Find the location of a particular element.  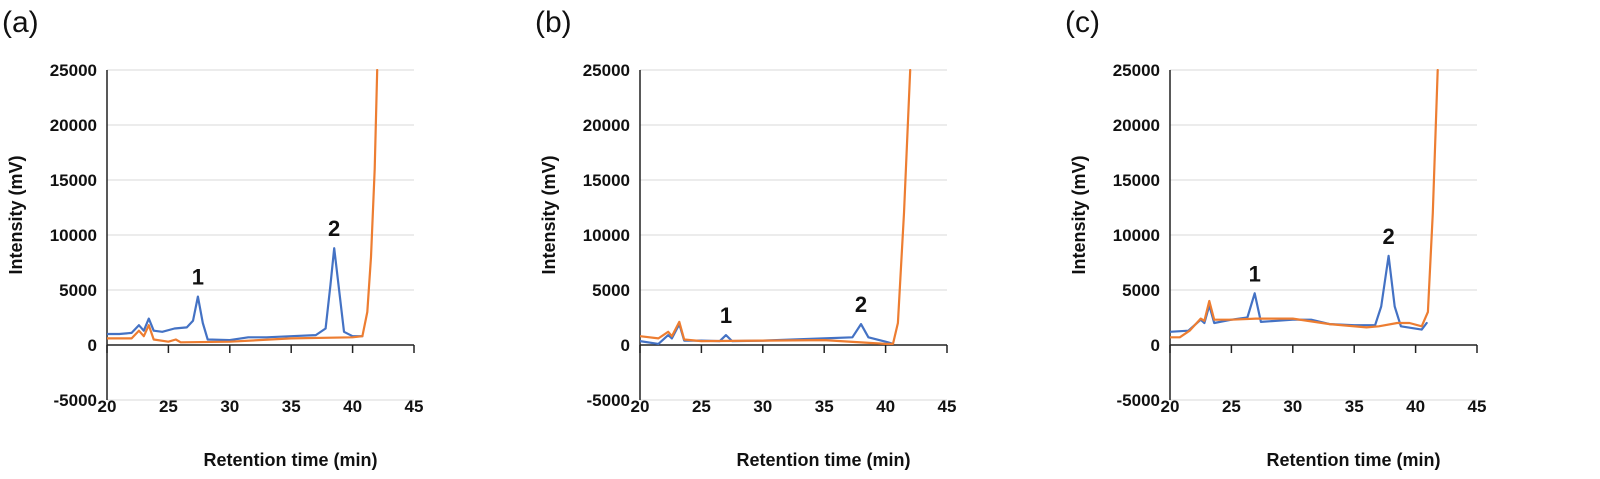

panel-label: (b) is located at coordinates (553, 22).